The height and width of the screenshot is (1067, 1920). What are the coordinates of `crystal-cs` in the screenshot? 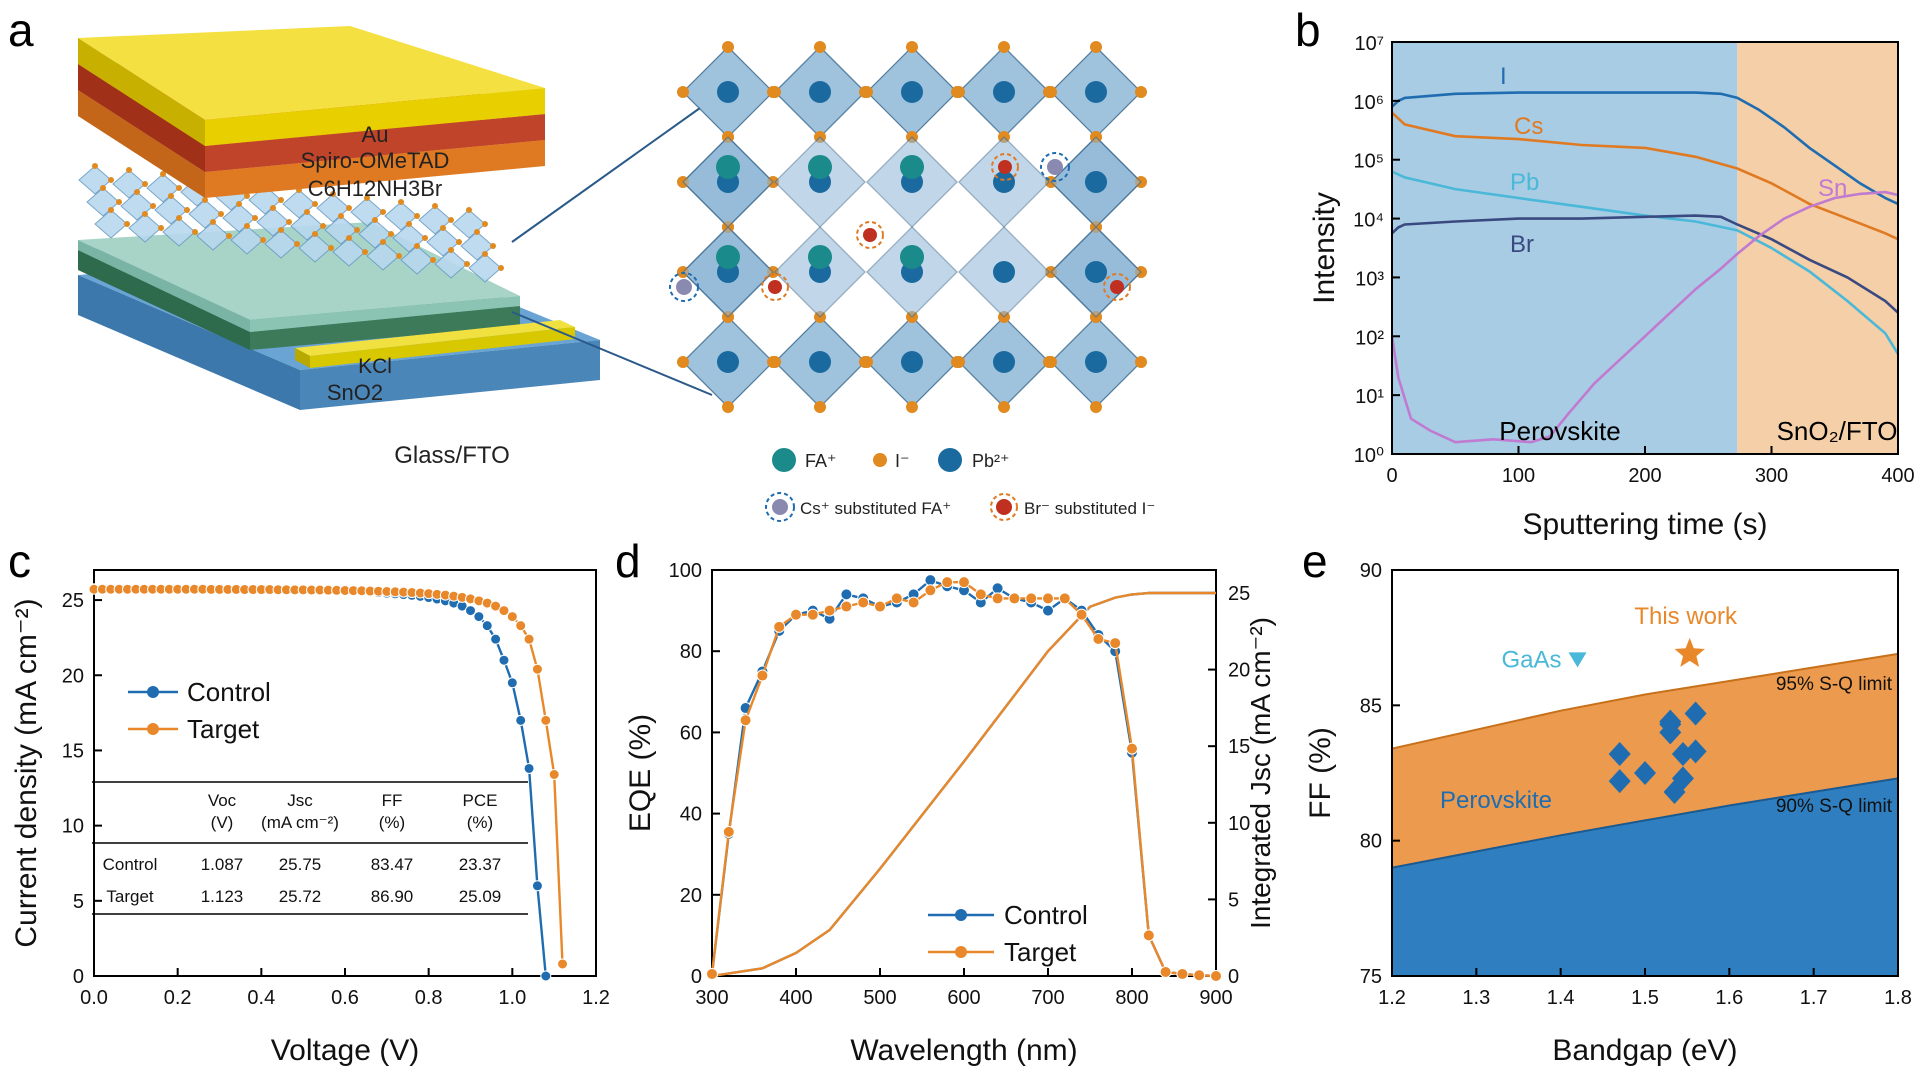 It's located at (1055, 167).